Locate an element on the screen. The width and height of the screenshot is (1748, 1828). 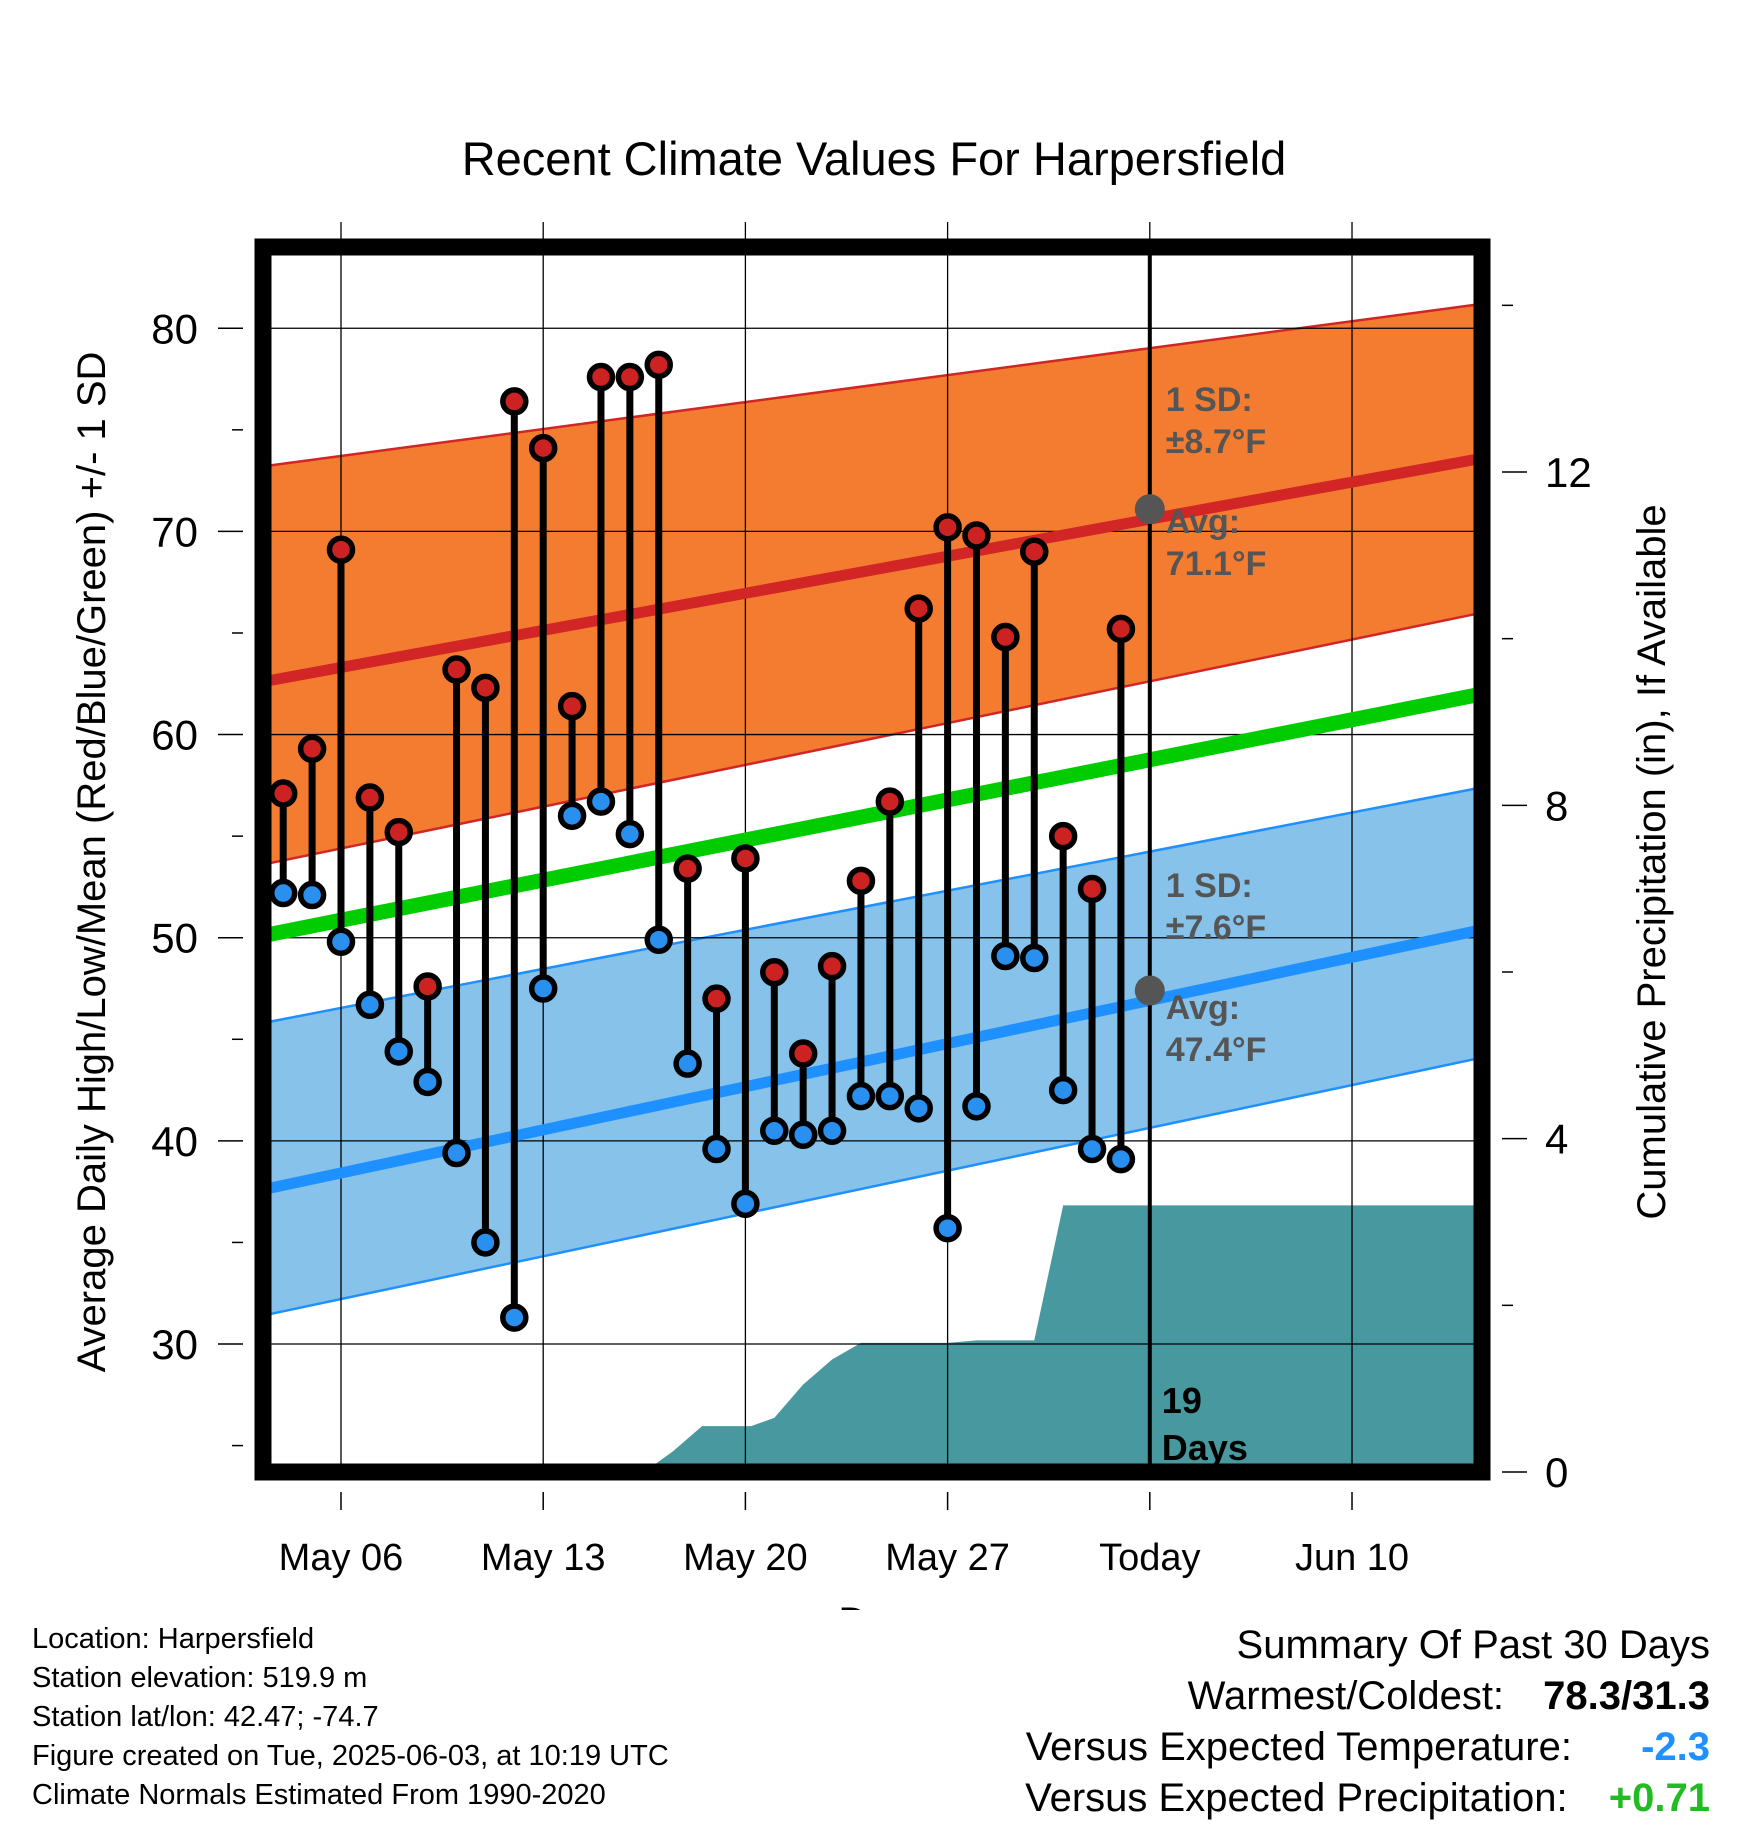
high-band-upper-edge is located at coordinates (872, 385).